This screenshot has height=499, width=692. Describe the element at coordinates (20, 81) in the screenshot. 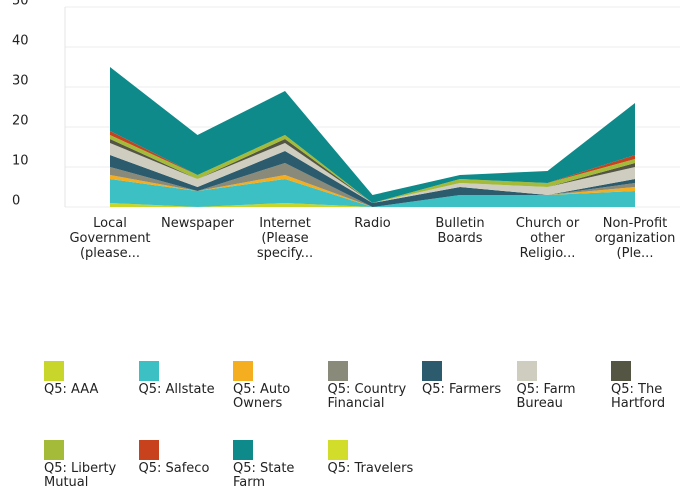

I see `y-tick-label: 30` at that location.